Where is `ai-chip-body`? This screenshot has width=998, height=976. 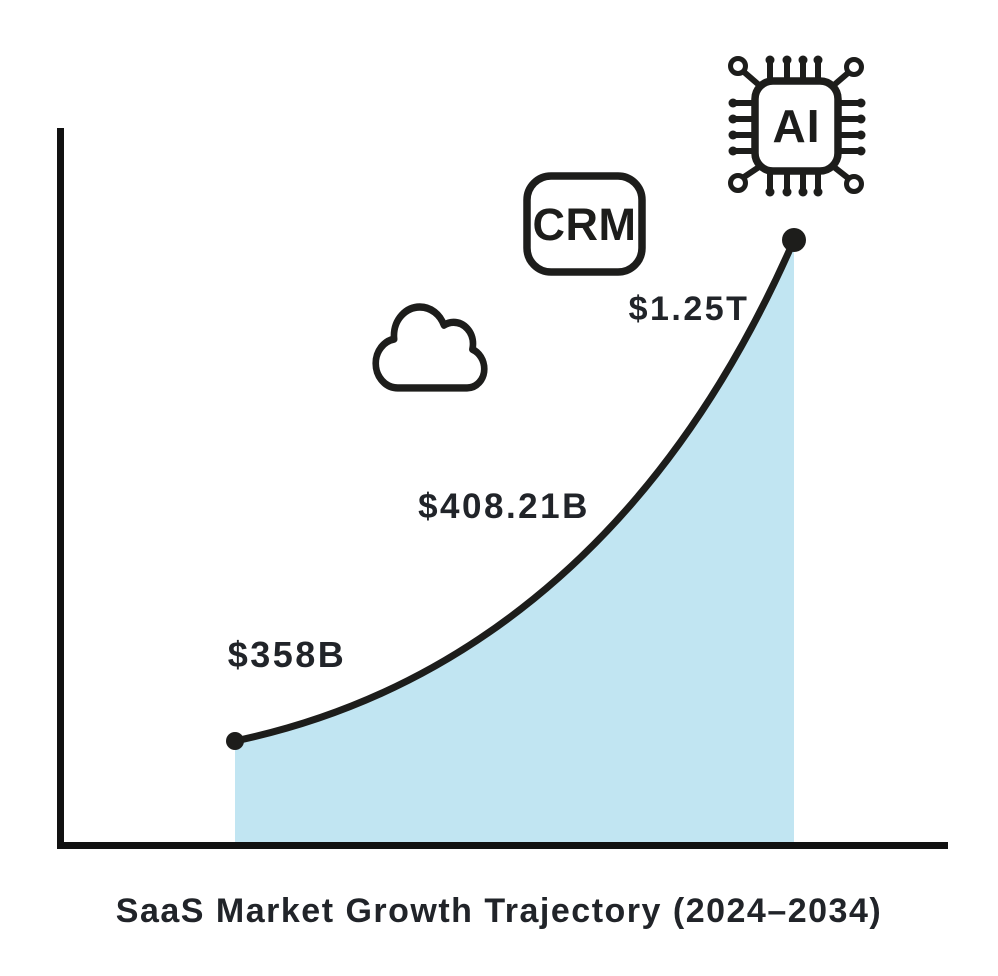 ai-chip-body is located at coordinates (796, 126).